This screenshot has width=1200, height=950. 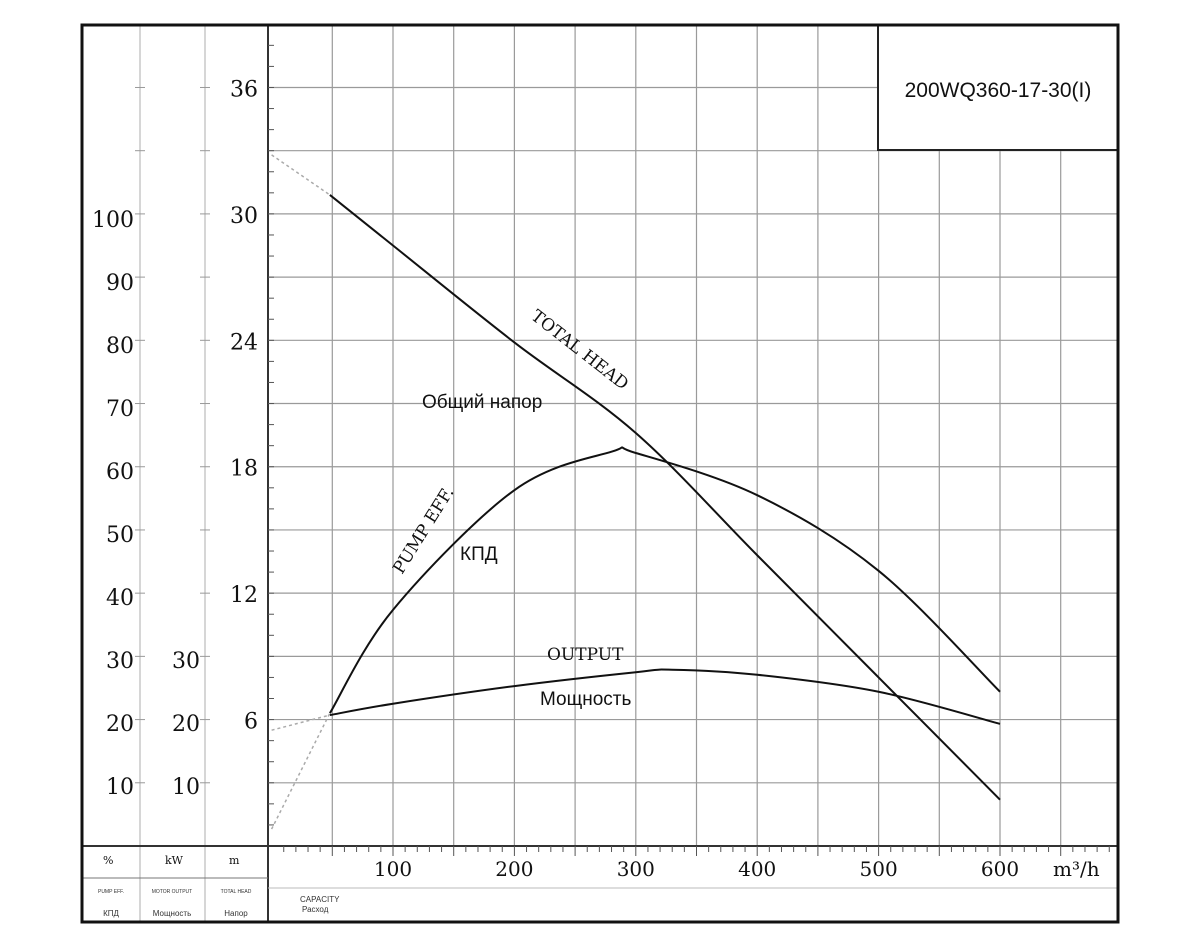 What do you see at coordinates (120, 598) in the screenshot?
I see `eff-tick-label: 40` at bounding box center [120, 598].